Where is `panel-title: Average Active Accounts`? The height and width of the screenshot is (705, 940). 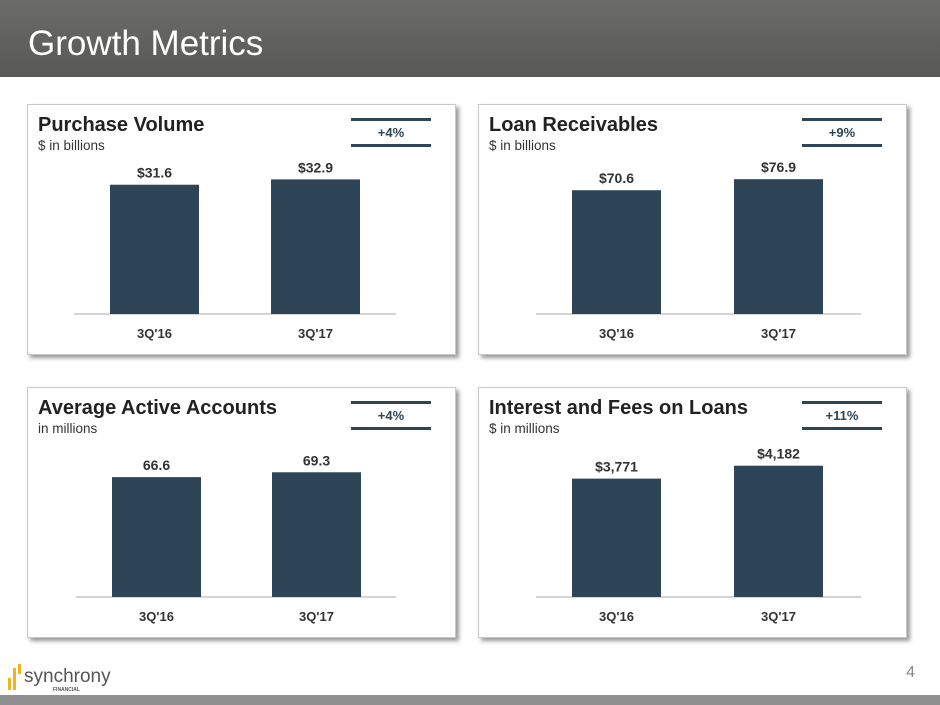
panel-title: Average Active Accounts is located at coordinates (157, 408).